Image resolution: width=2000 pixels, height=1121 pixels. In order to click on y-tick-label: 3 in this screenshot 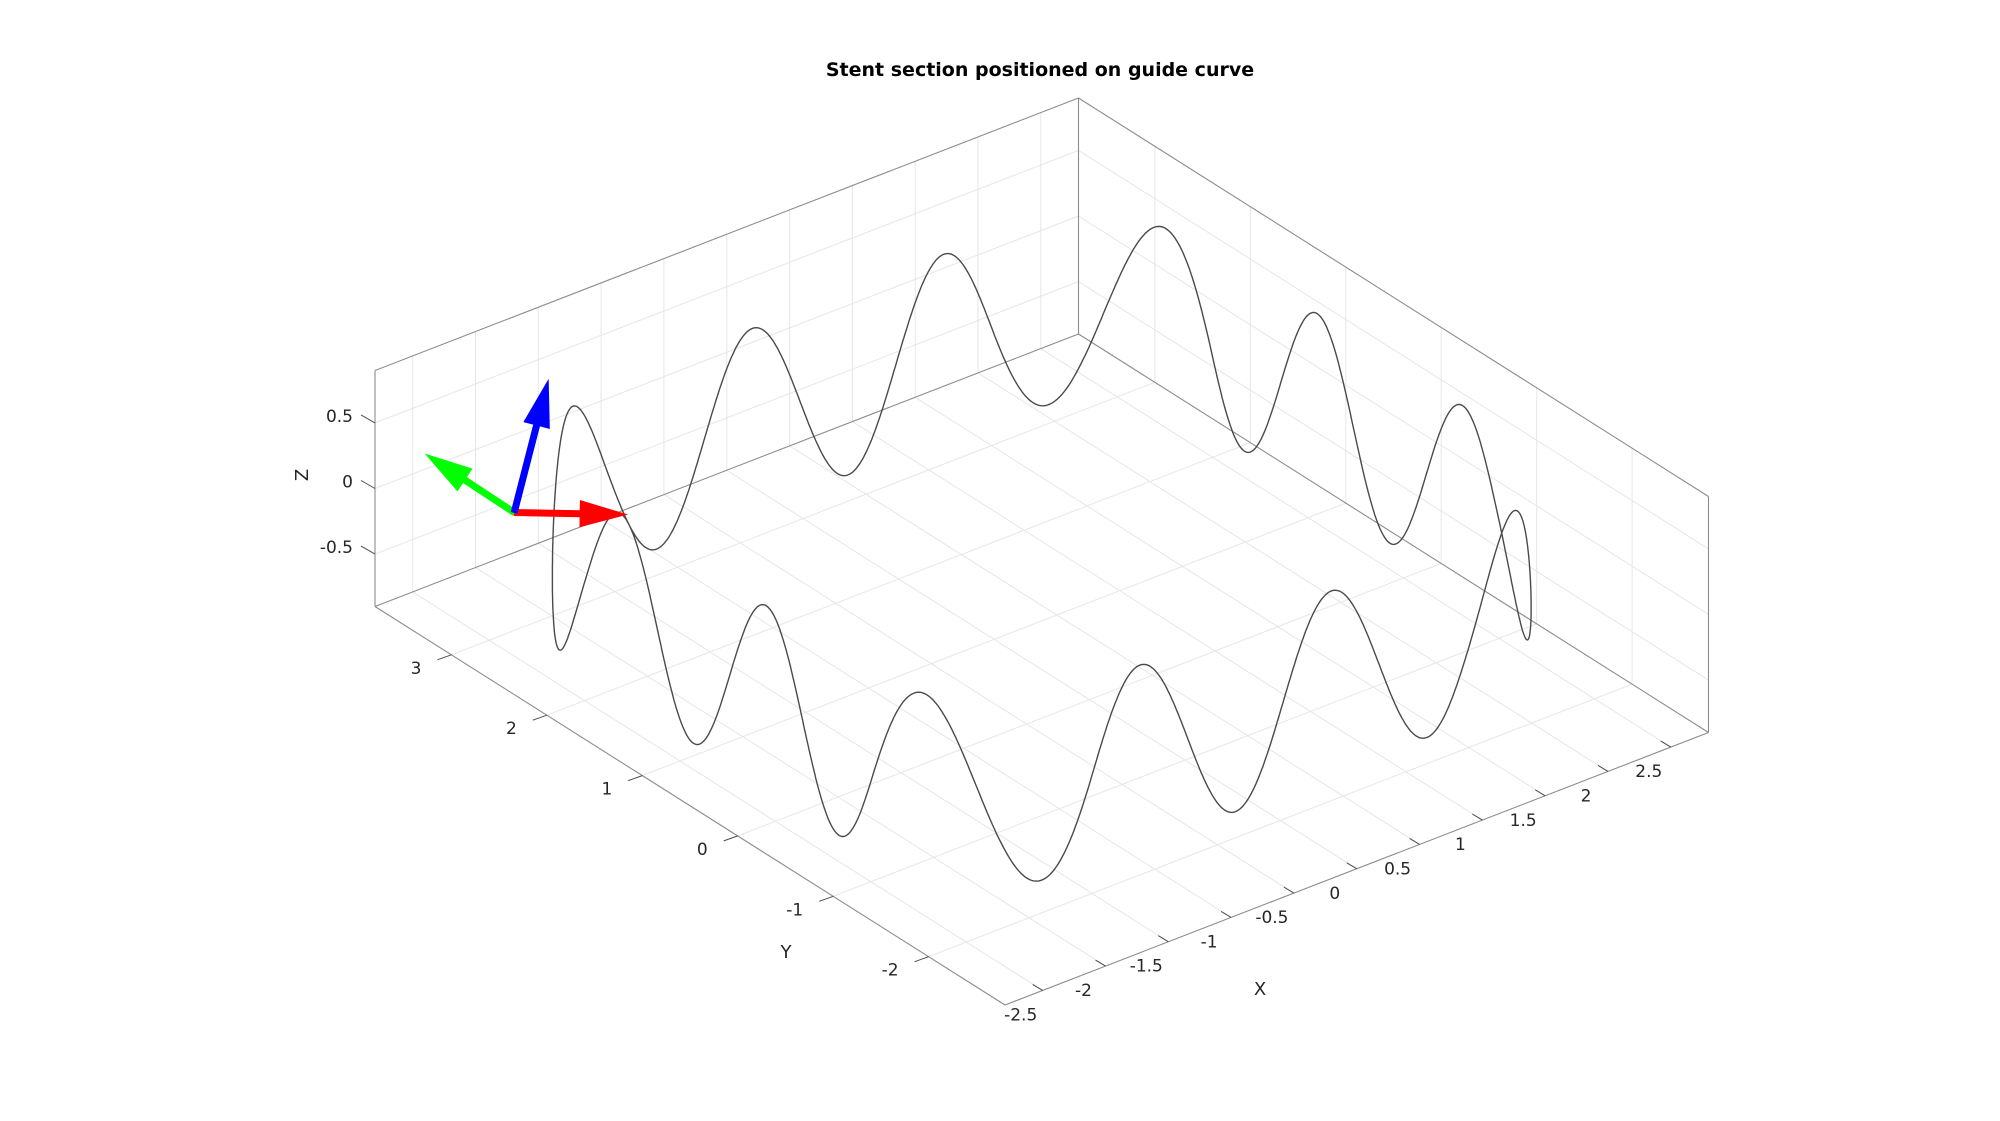, I will do `click(416, 669)`.